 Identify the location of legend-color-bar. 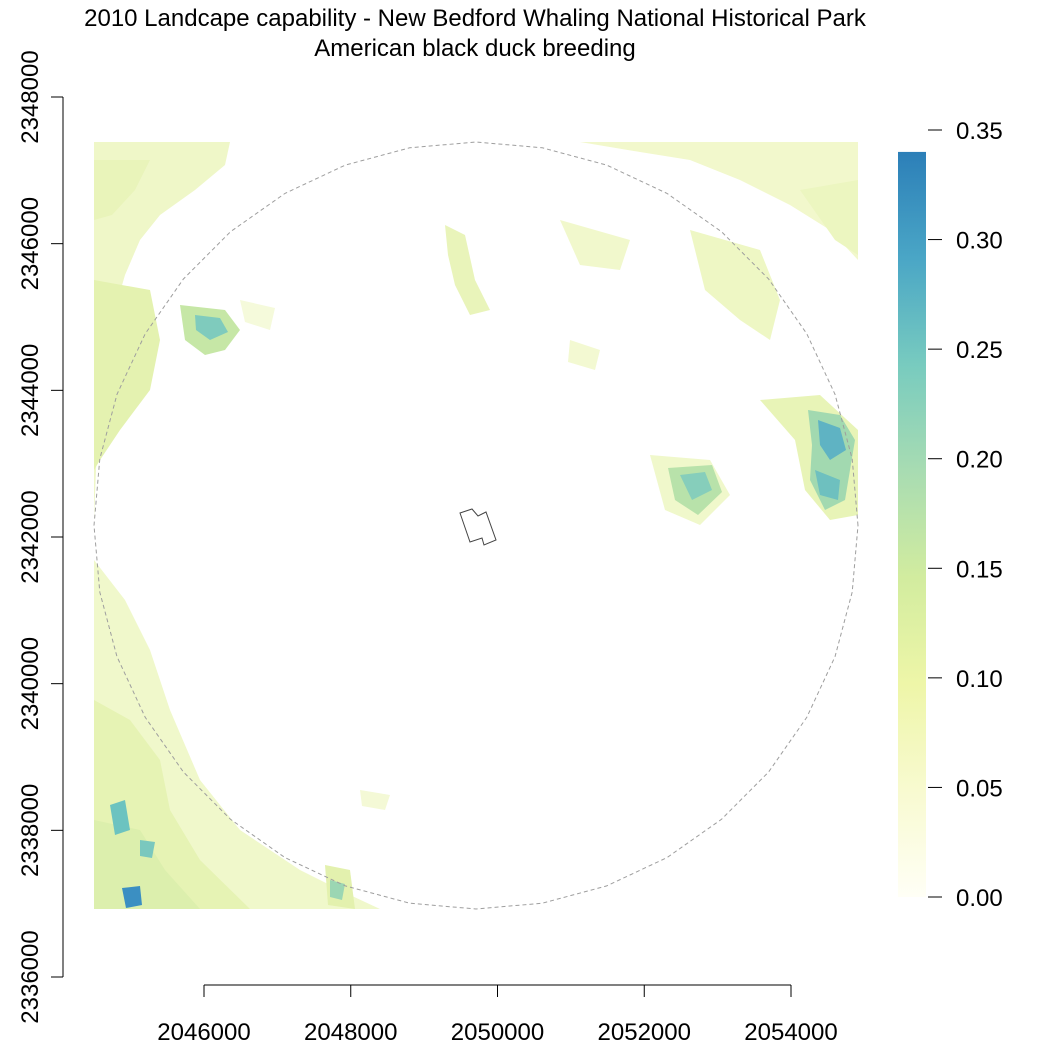
(912, 524).